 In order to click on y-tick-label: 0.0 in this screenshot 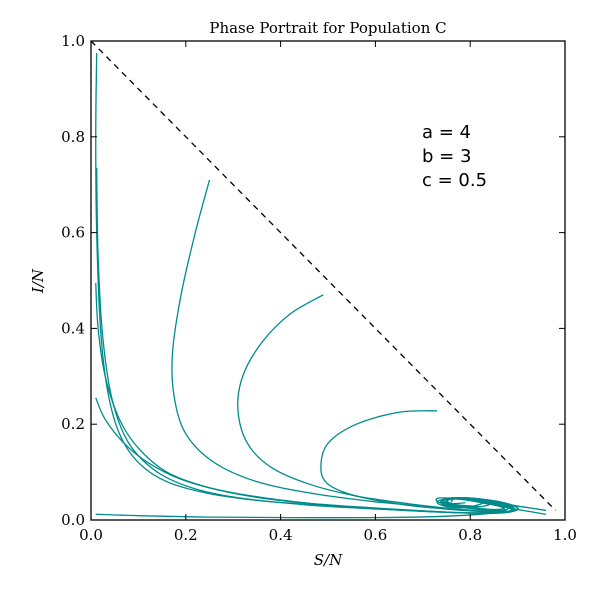, I will do `click(73, 520)`.